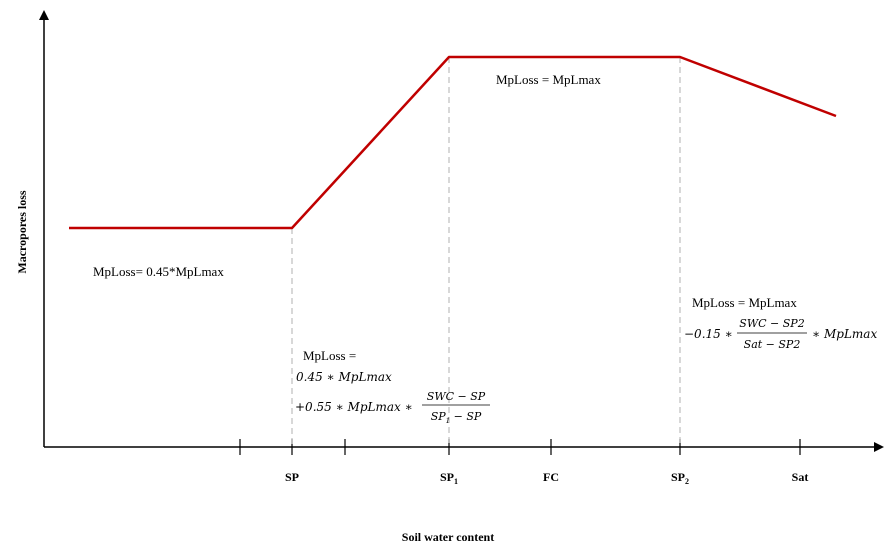  I want to click on plateau-annotation: MpLoss = MpLmax, so click(548, 79).